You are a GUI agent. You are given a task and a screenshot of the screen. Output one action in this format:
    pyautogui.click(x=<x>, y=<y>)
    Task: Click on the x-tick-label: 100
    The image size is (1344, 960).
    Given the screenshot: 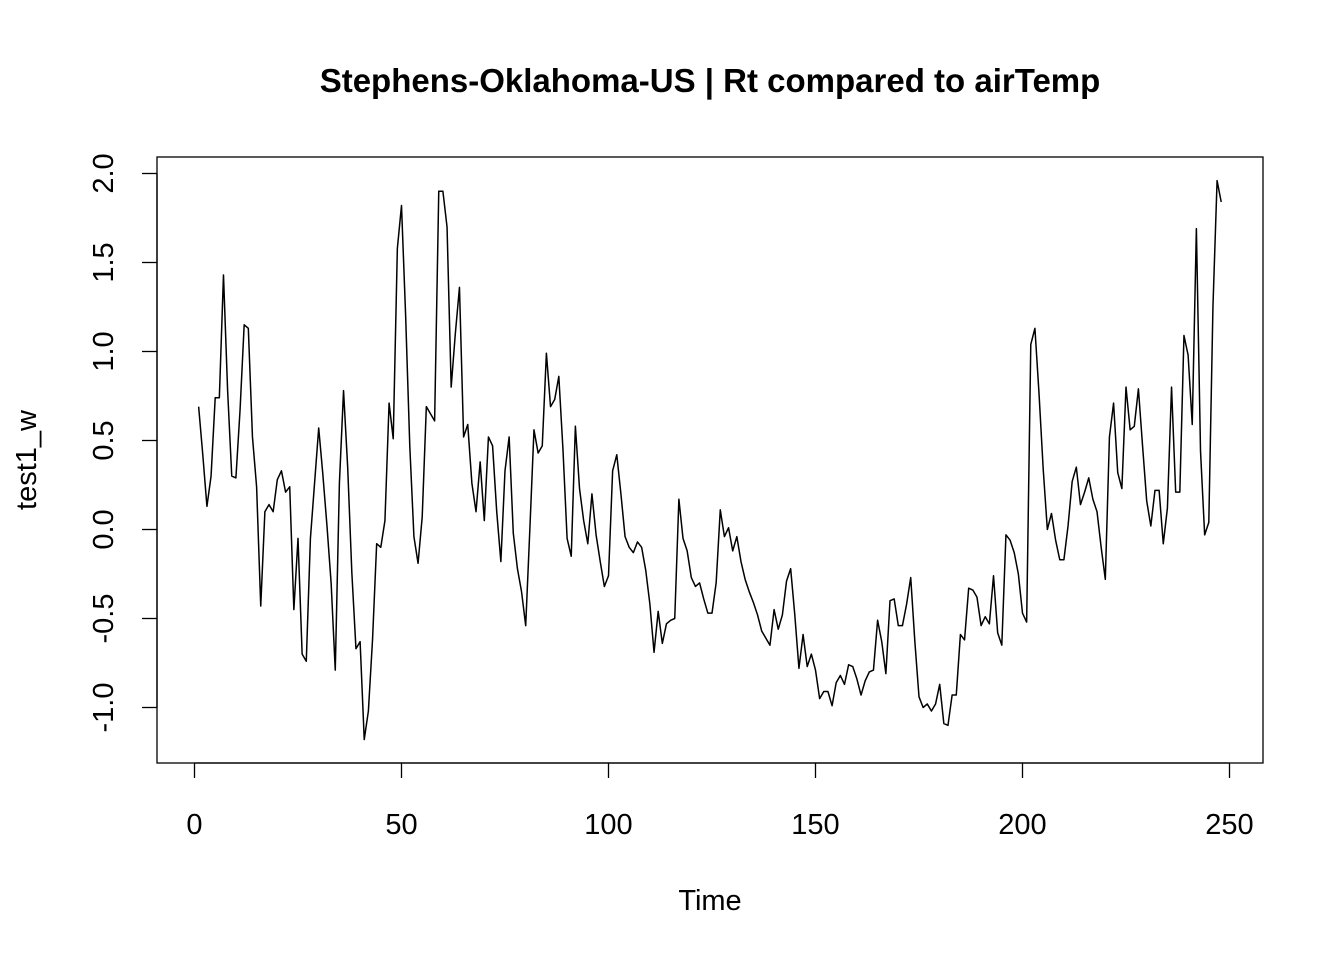 What is the action you would take?
    pyautogui.click(x=608, y=825)
    